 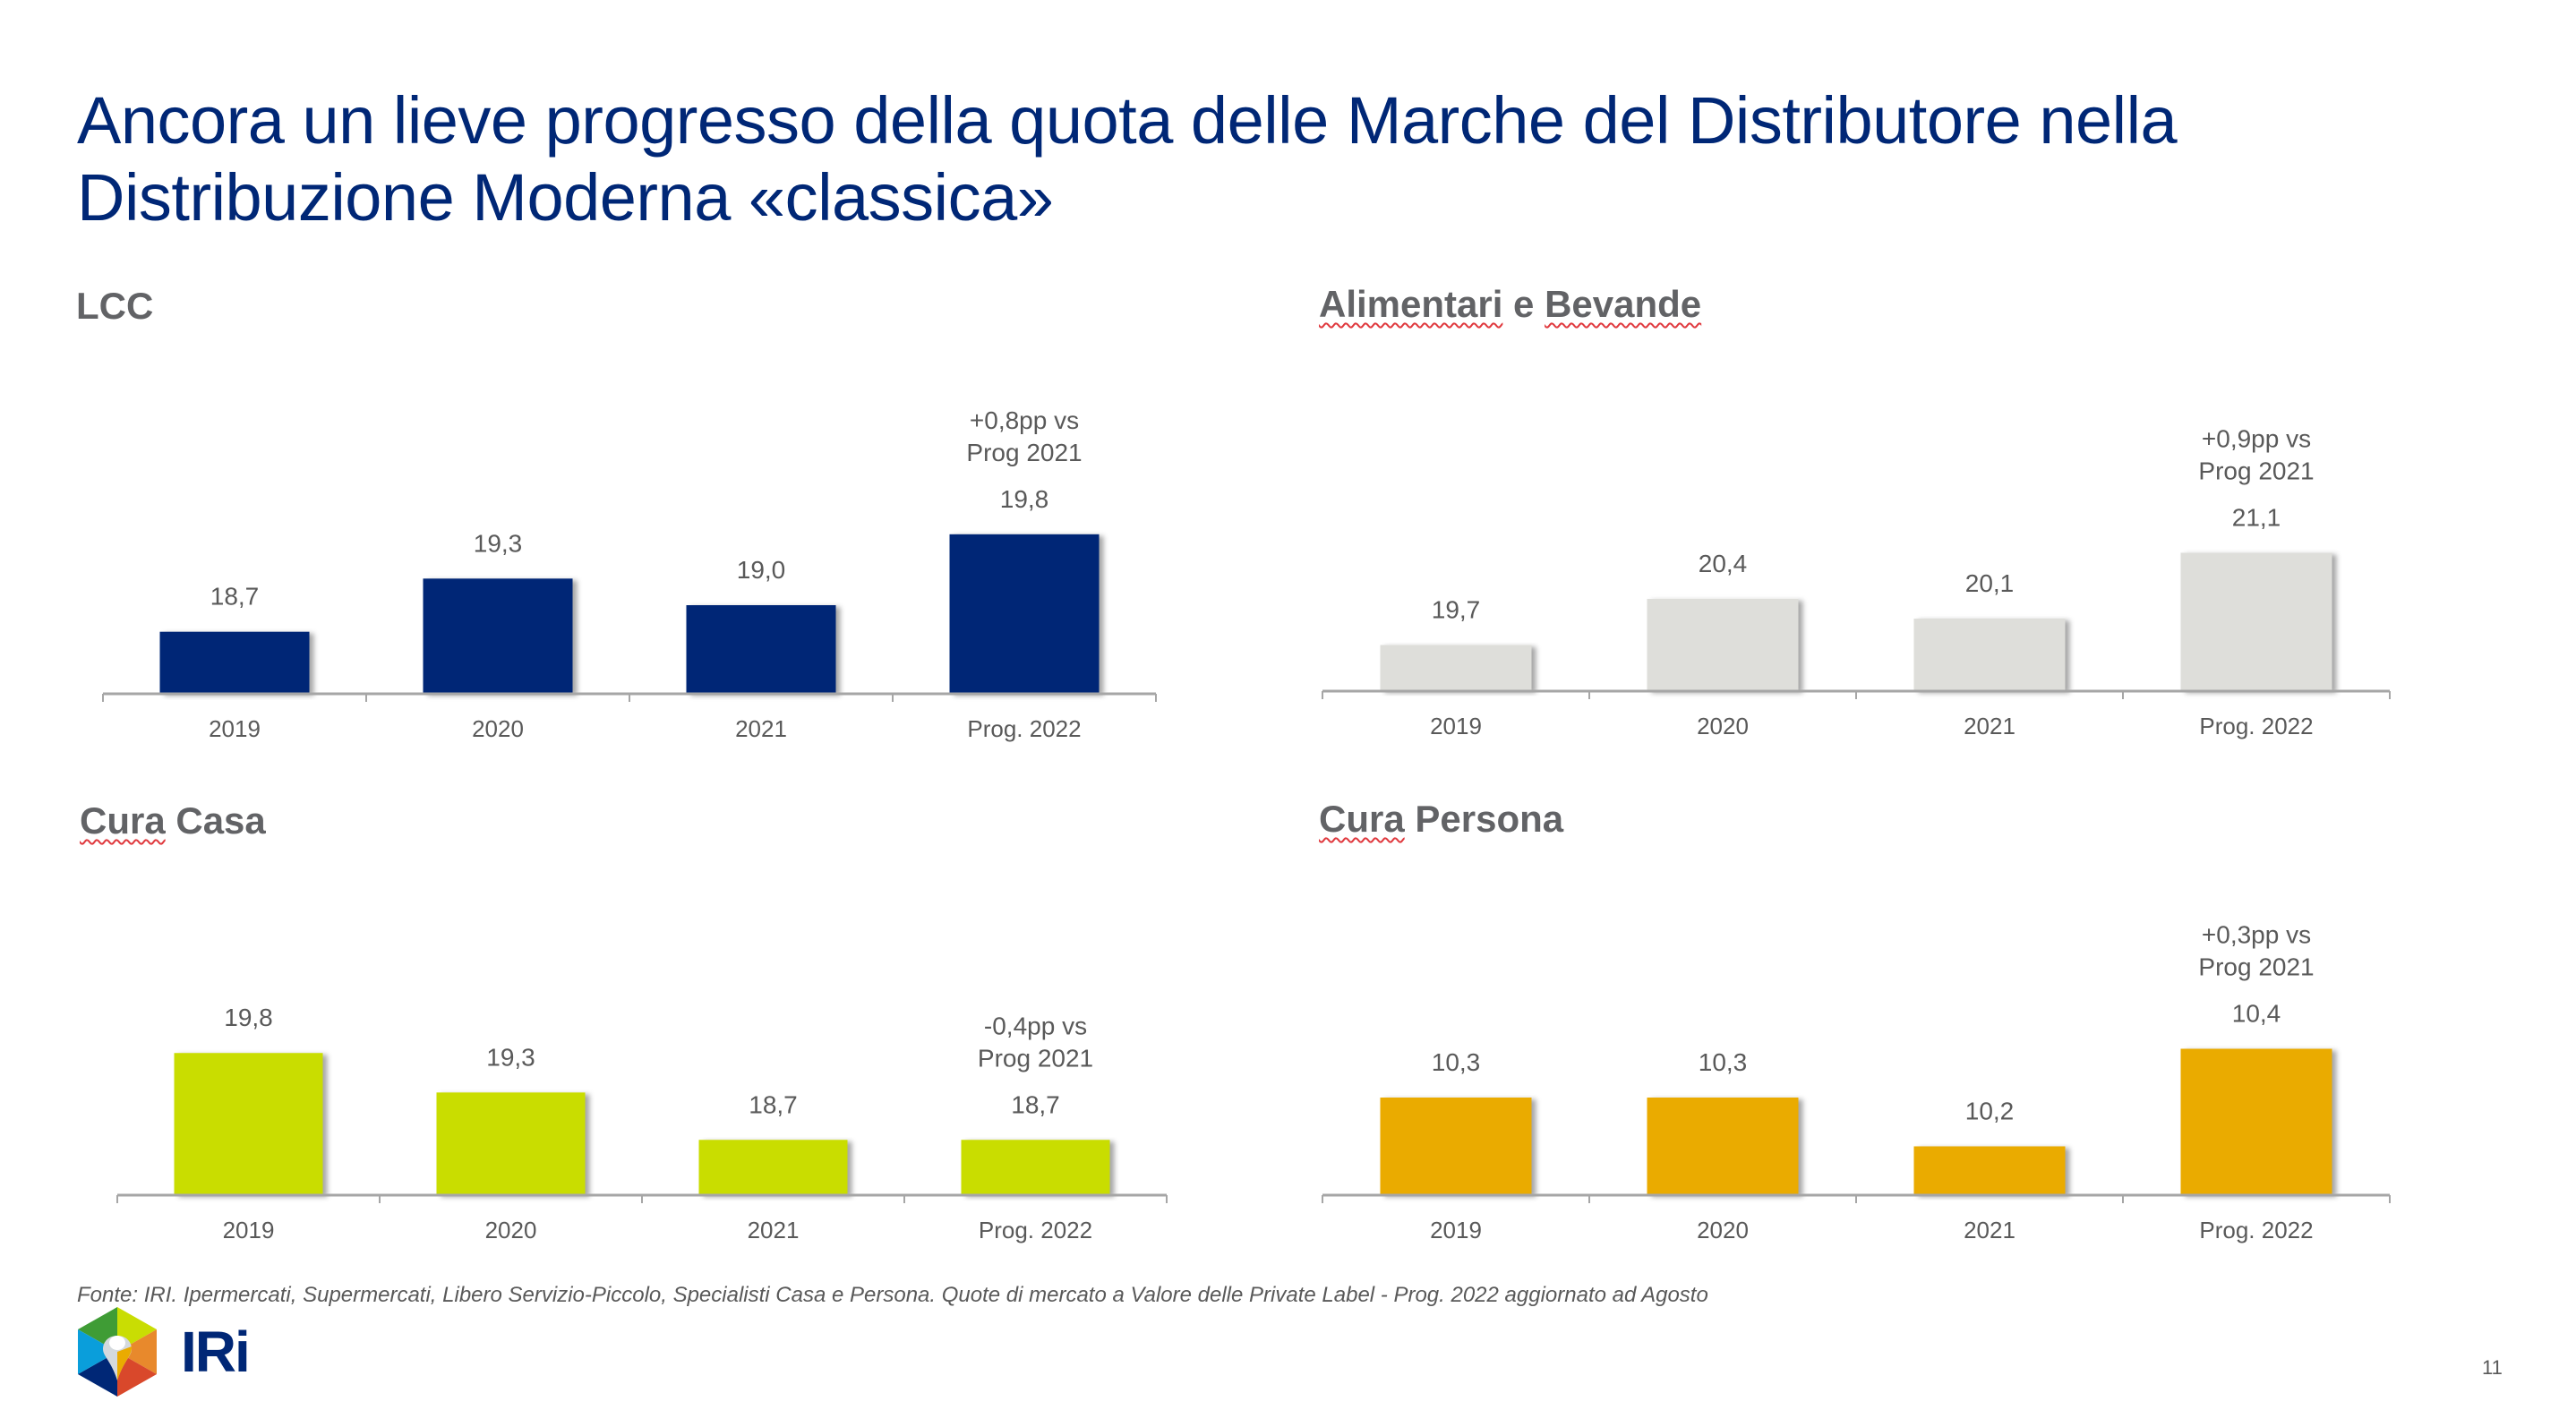 I want to click on data-label: 19,0, so click(x=761, y=570).